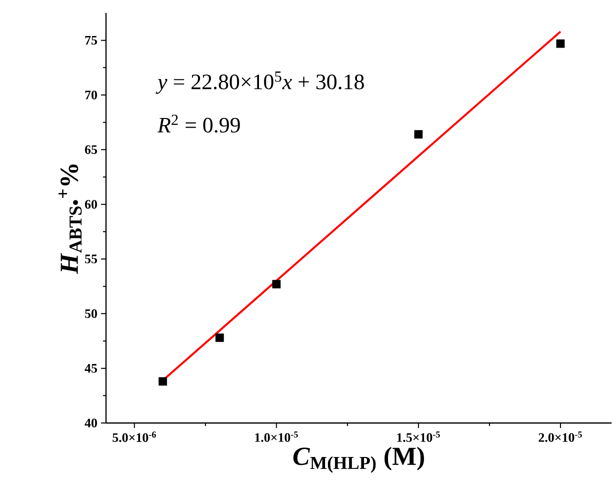 This screenshot has height=503, width=613. What do you see at coordinates (70, 219) in the screenshot?
I see `y-axis-title: H$_{ABTS•}$$^{+}$%` at bounding box center [70, 219].